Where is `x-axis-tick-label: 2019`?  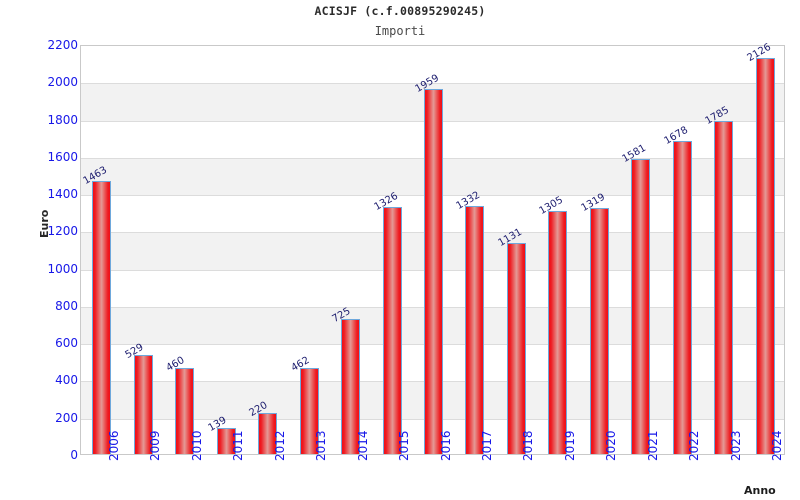
x-axis-tick-label: 2019 is located at coordinates (569, 445).